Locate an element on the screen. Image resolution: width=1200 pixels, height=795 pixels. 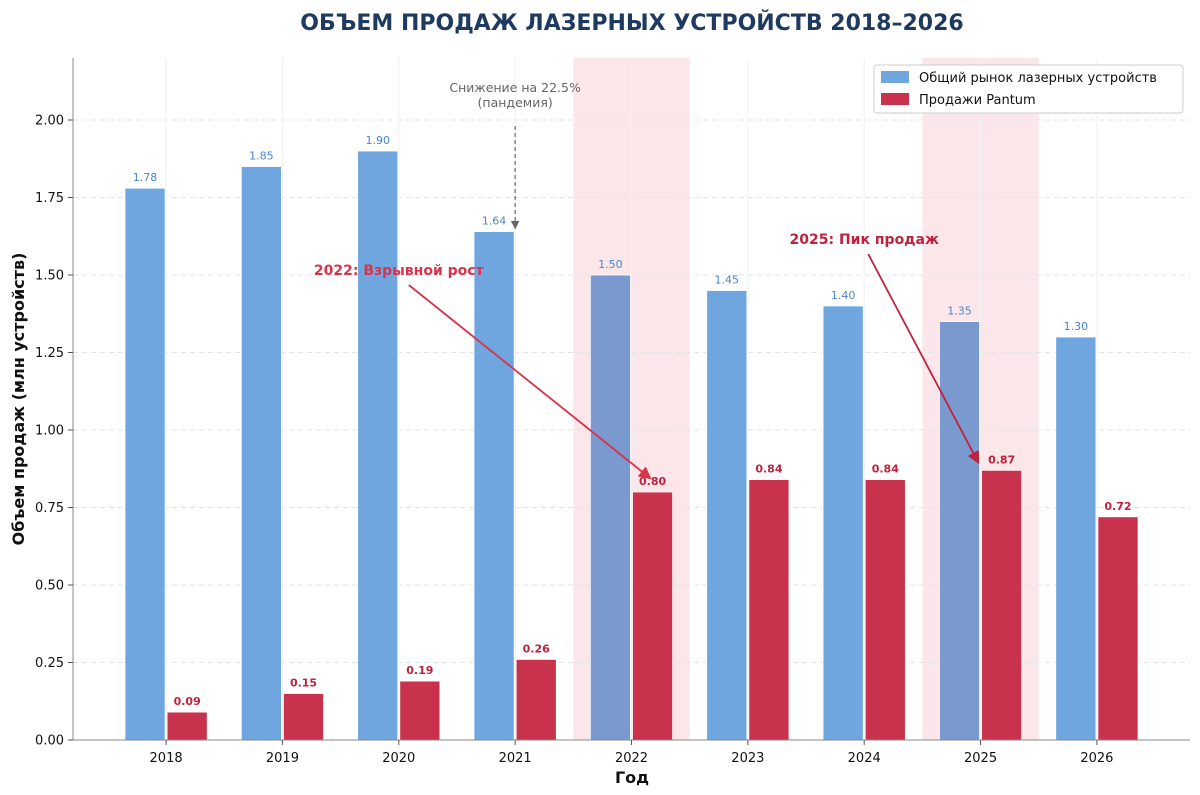
bar-total-2026 is located at coordinates (1076, 538).